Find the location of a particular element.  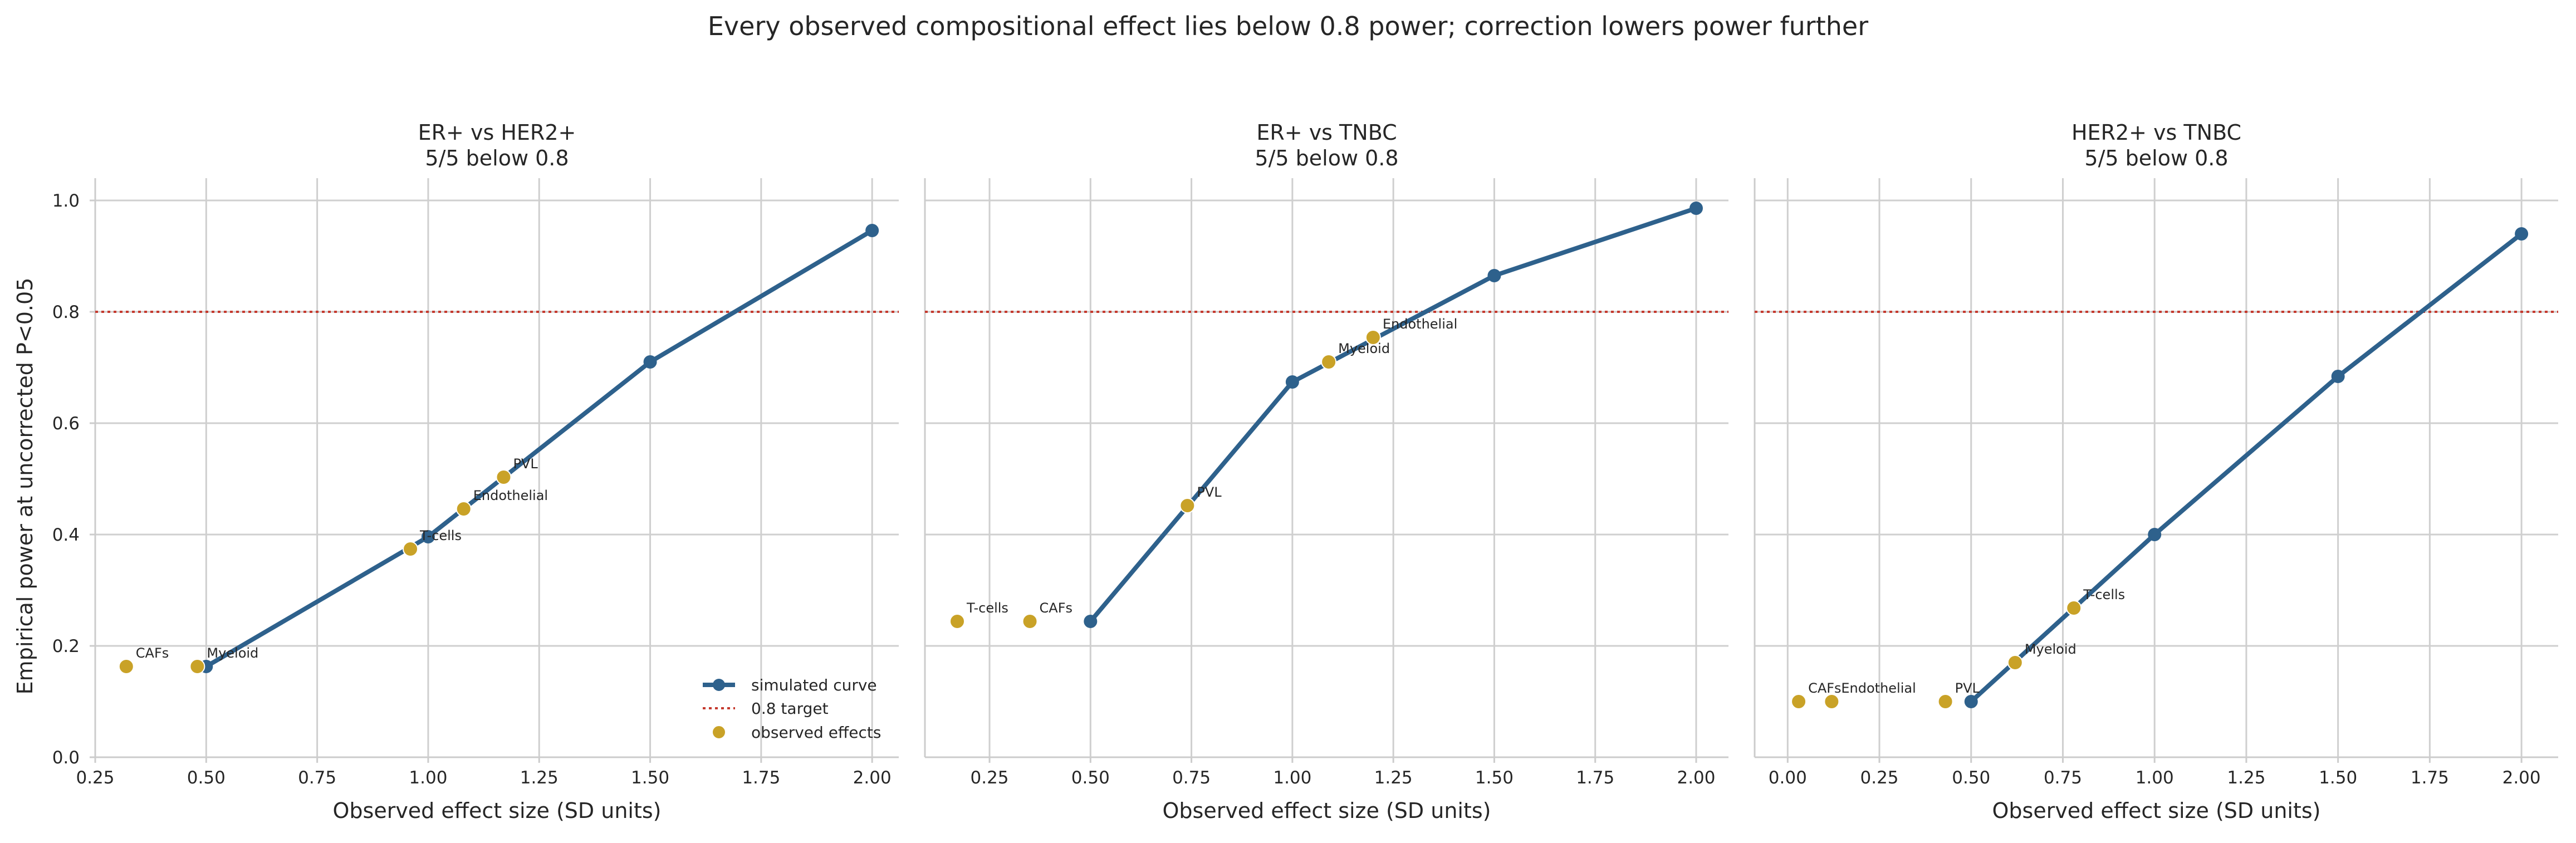

x-tick-label: 0.00 is located at coordinates (1788, 778).